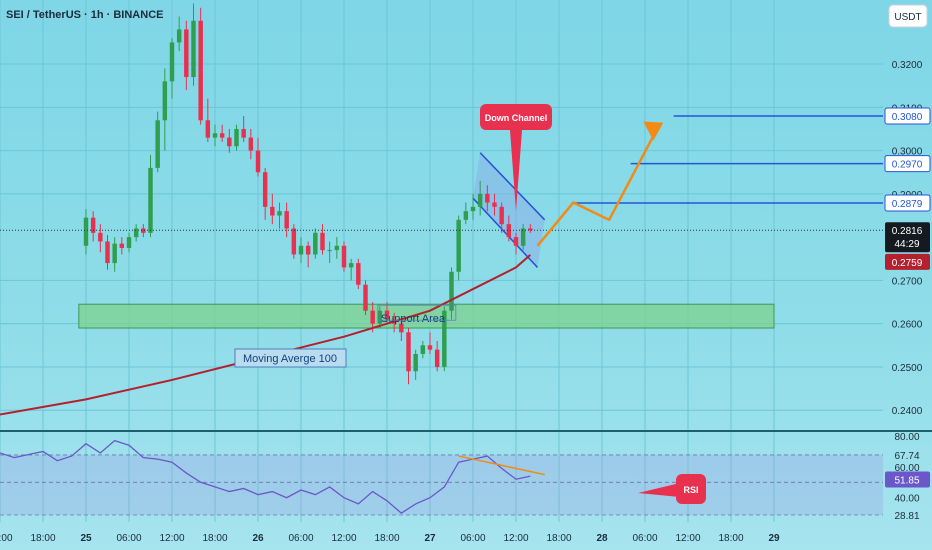  What do you see at coordinates (907, 231) in the screenshot?
I see `last-price-label: 0.2816` at bounding box center [907, 231].